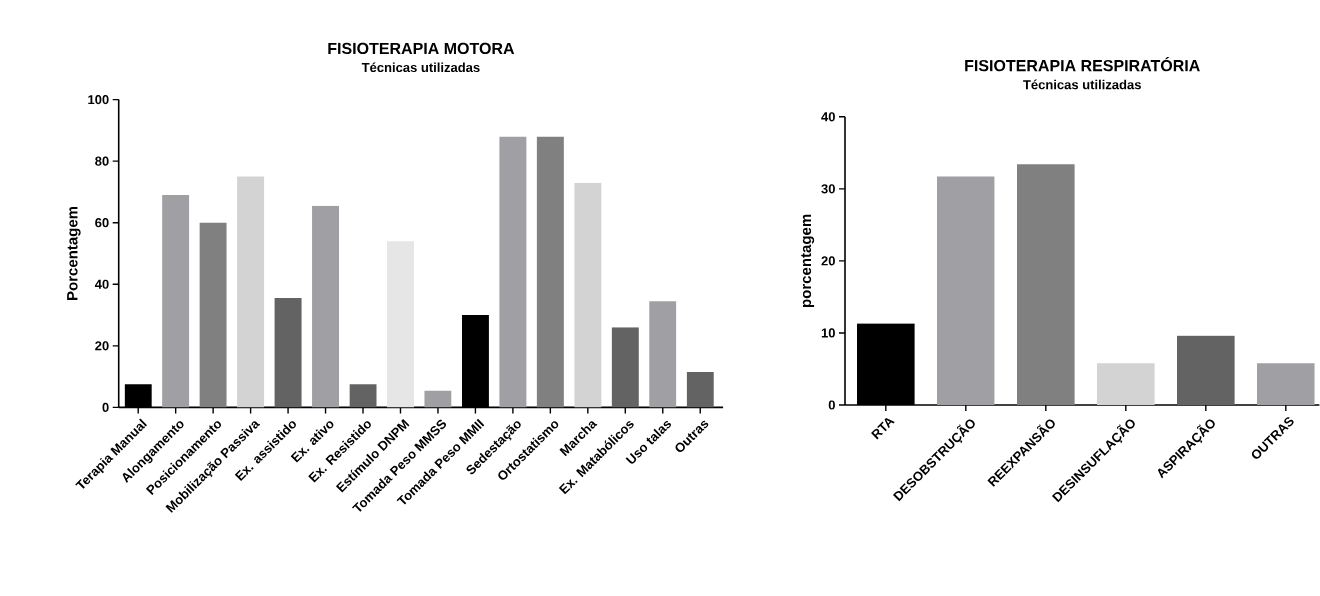 This screenshot has height=596, width=1320. What do you see at coordinates (102, 161) in the screenshot?
I see `y-tick-label: 80` at bounding box center [102, 161].